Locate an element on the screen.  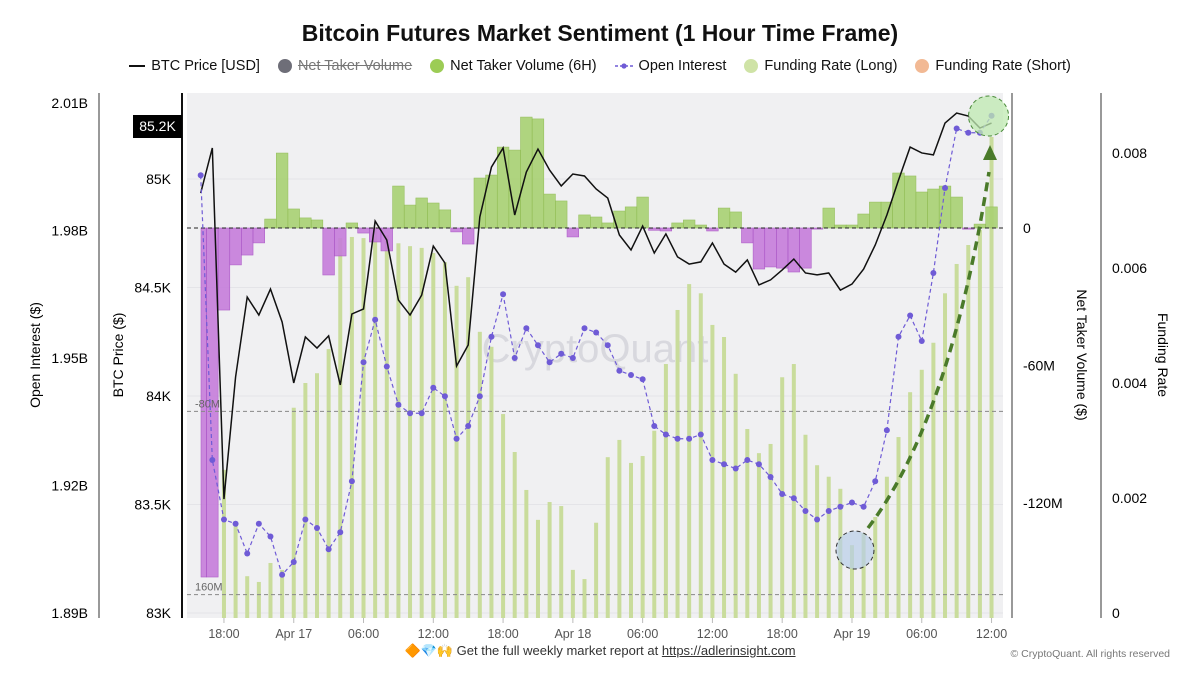
funding-rate-tick: 0.004 is located at coordinates (1129, 383).